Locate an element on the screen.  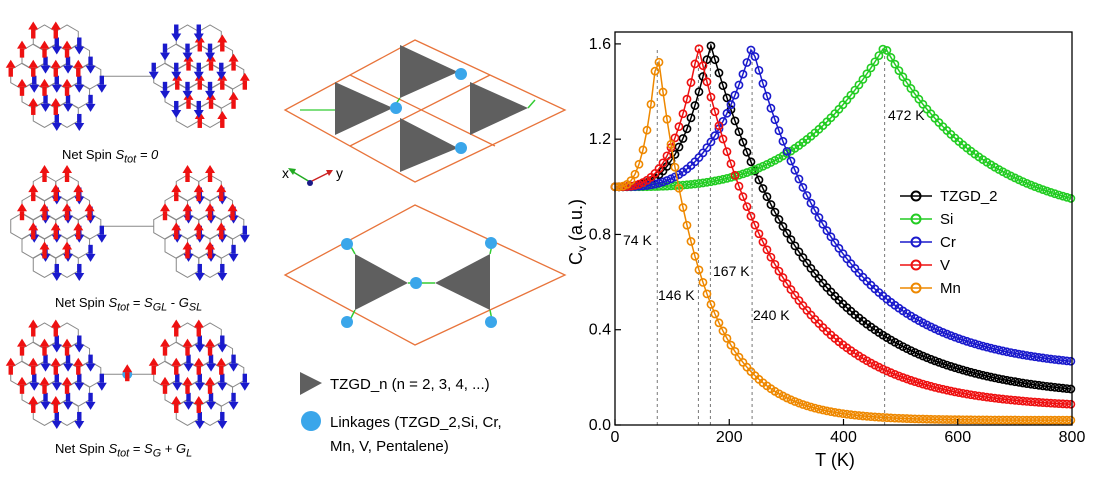
axis-x-label: x is located at coordinates (285, 173).